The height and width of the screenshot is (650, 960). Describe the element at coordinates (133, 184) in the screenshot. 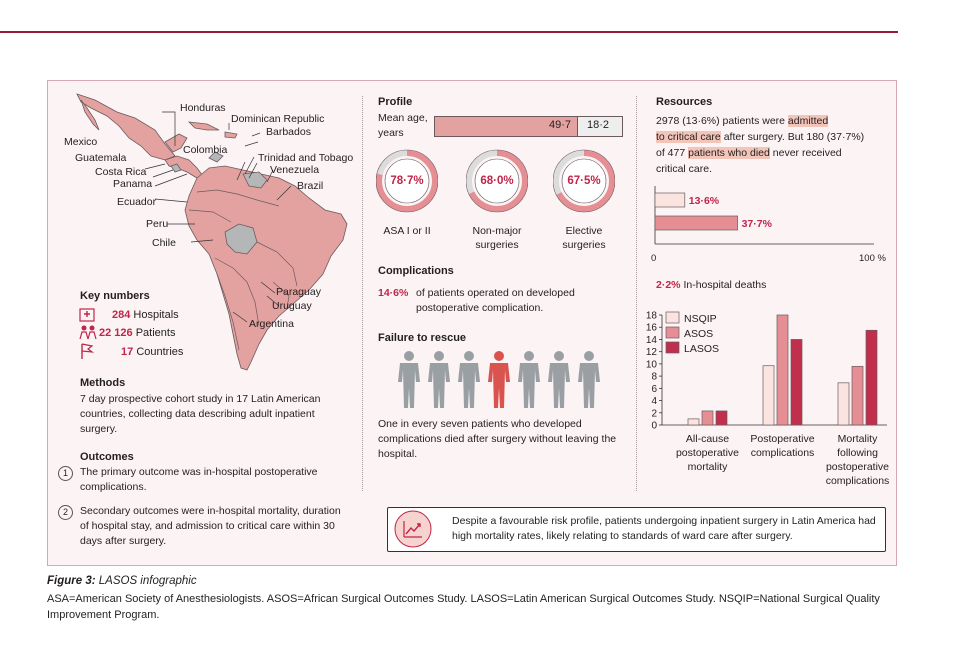

I see `country-label: Panama` at that location.